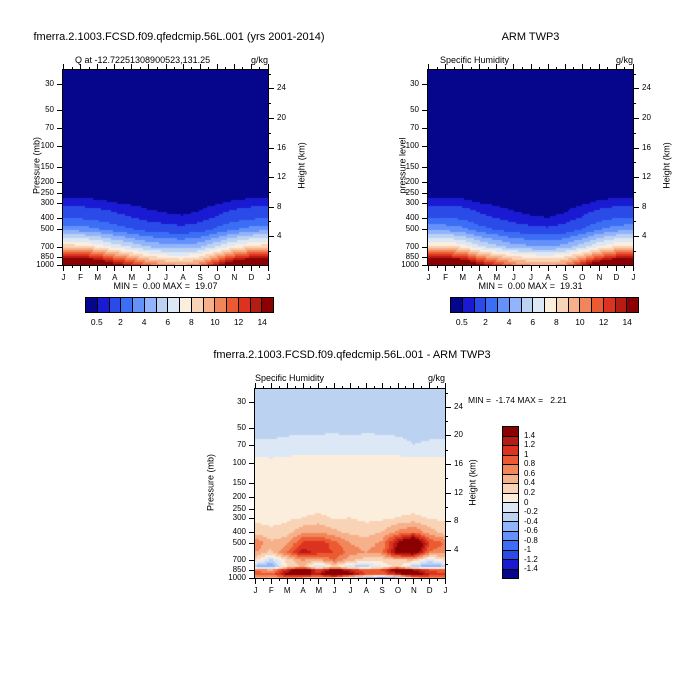 Image resolution: width=700 pixels, height=700 pixels. What do you see at coordinates (530, 435) in the screenshot?
I see `colorbar-tick-label: 1.4` at bounding box center [530, 435].